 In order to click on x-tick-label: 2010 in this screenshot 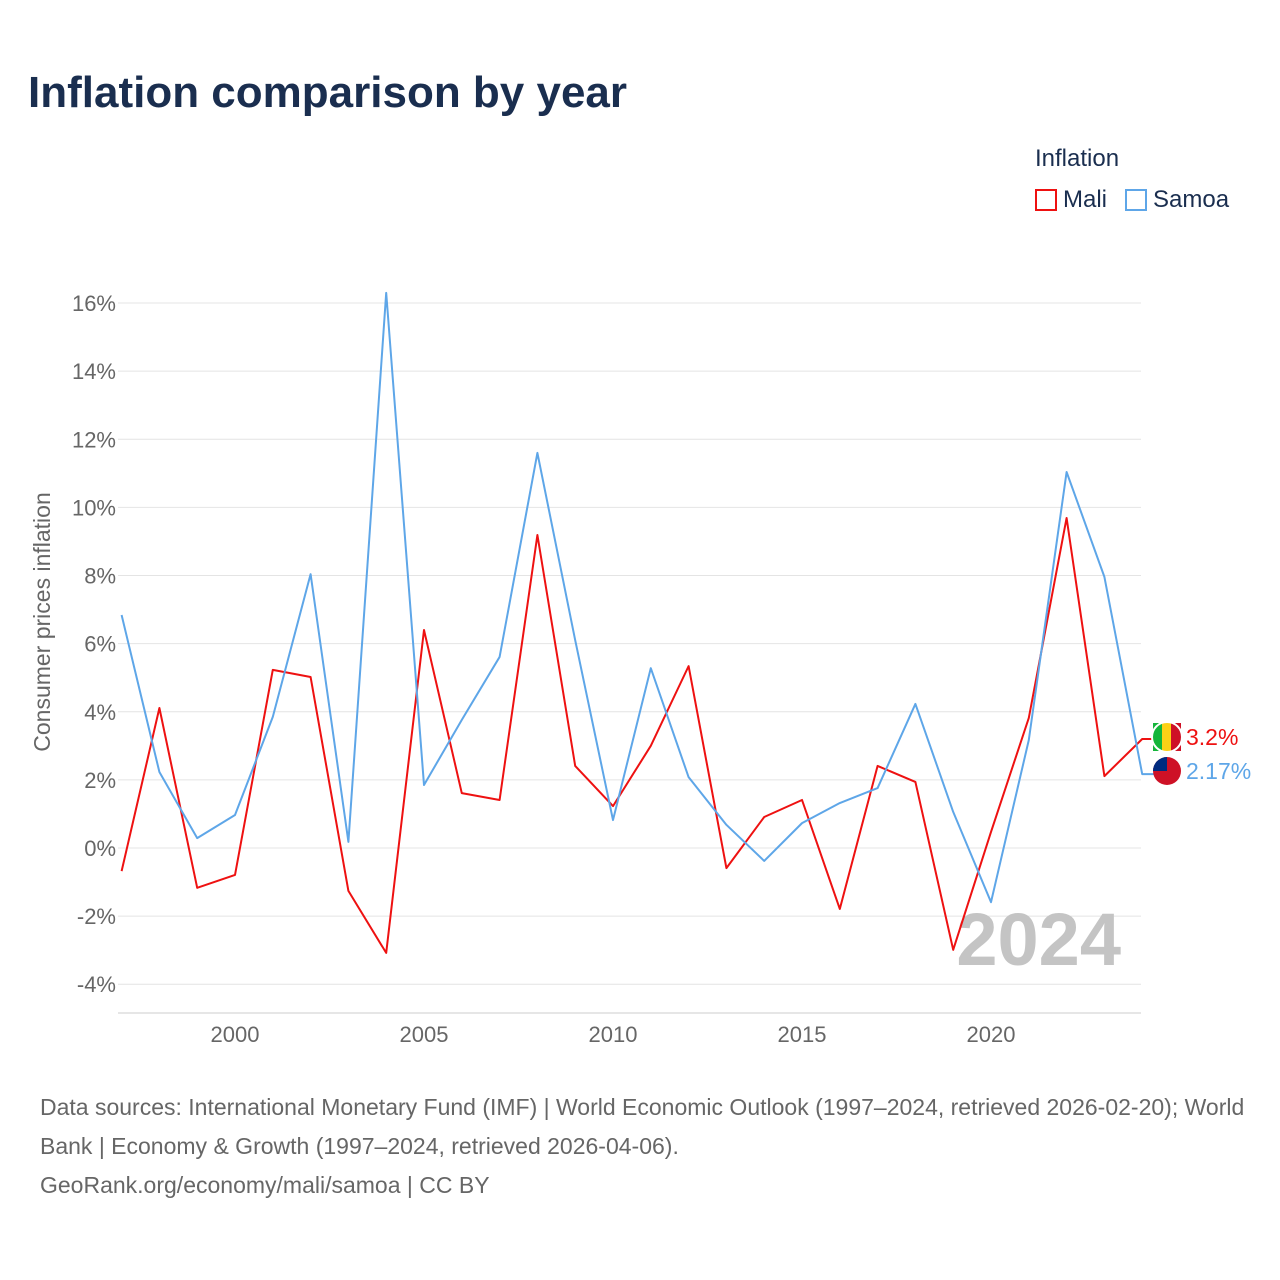, I will do `click(613, 1034)`.